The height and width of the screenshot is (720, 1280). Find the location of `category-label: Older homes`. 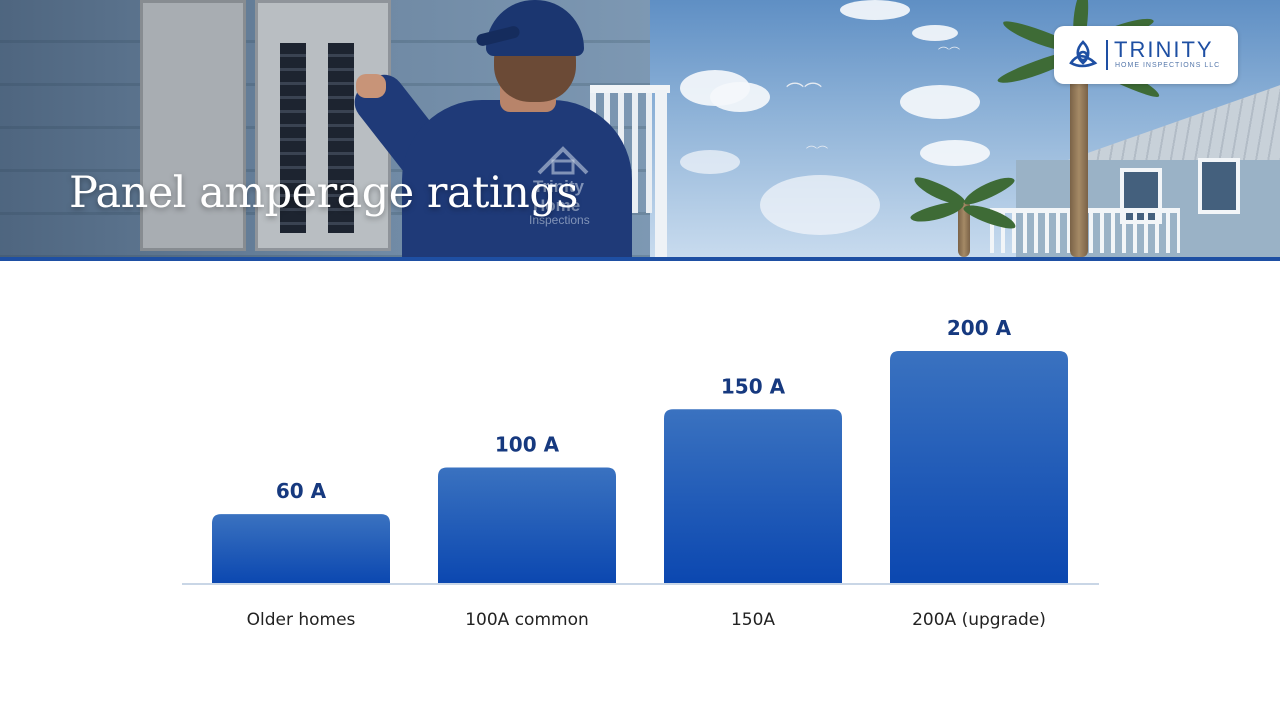

category-label: Older homes is located at coordinates (301, 620).